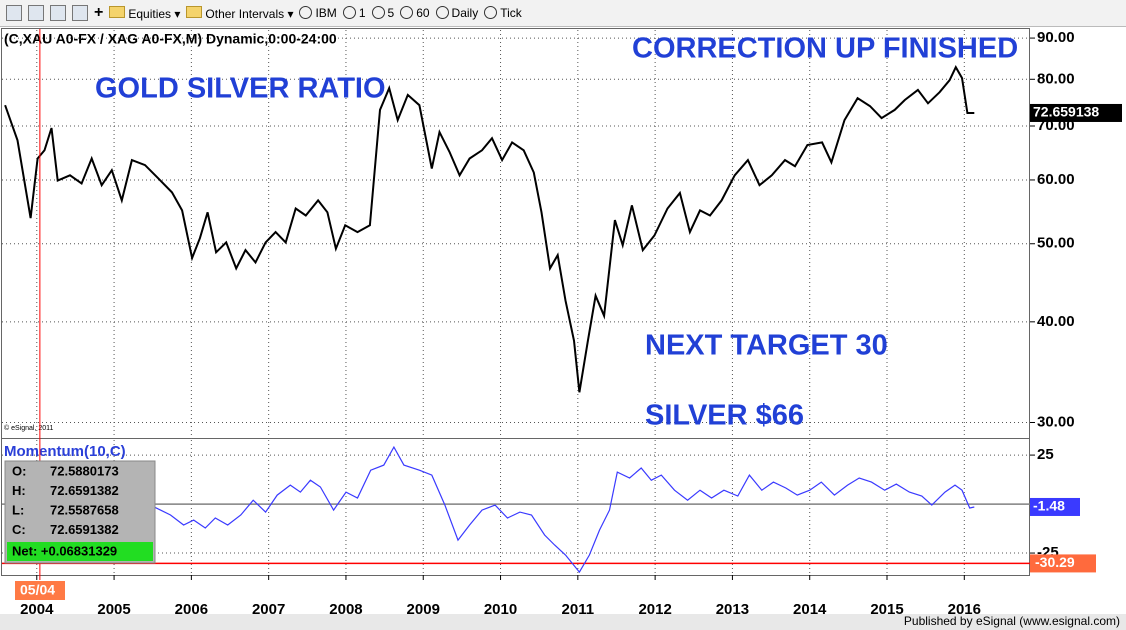  What do you see at coordinates (383, 13) in the screenshot?
I see `toolbar-item: 5` at bounding box center [383, 13].